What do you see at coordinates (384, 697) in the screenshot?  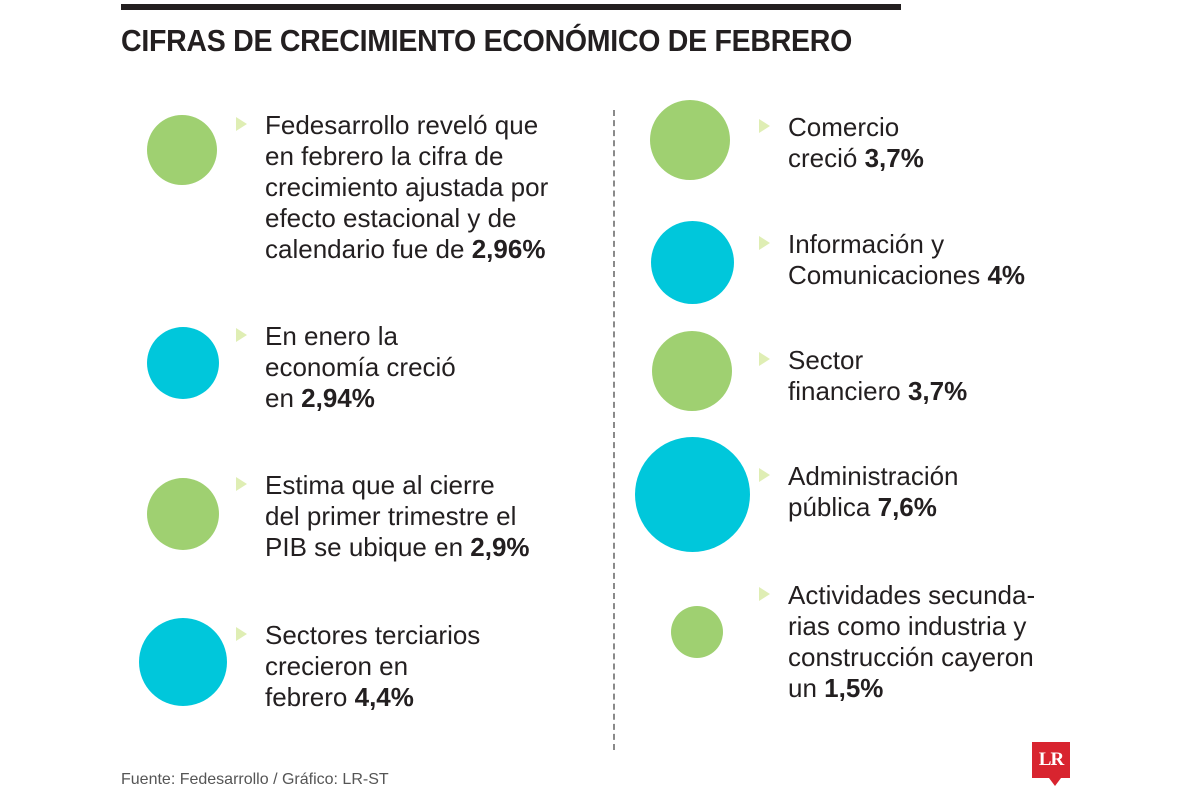 I see `fact-value: 4,4%` at bounding box center [384, 697].